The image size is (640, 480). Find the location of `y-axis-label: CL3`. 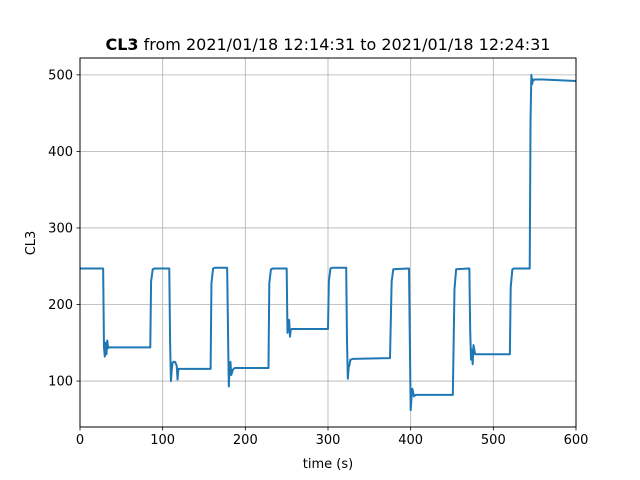

y-axis-label: CL3 is located at coordinates (31, 243).